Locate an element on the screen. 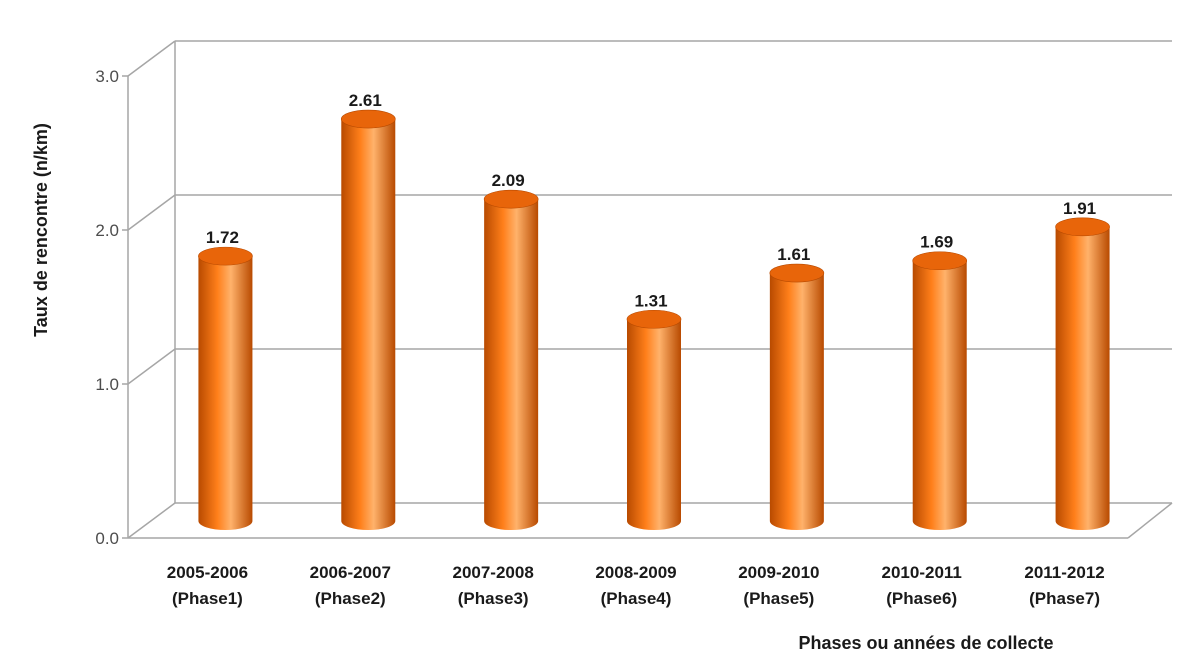 The width and height of the screenshot is (1203, 671). data-label: 2.61 is located at coordinates (365, 100).